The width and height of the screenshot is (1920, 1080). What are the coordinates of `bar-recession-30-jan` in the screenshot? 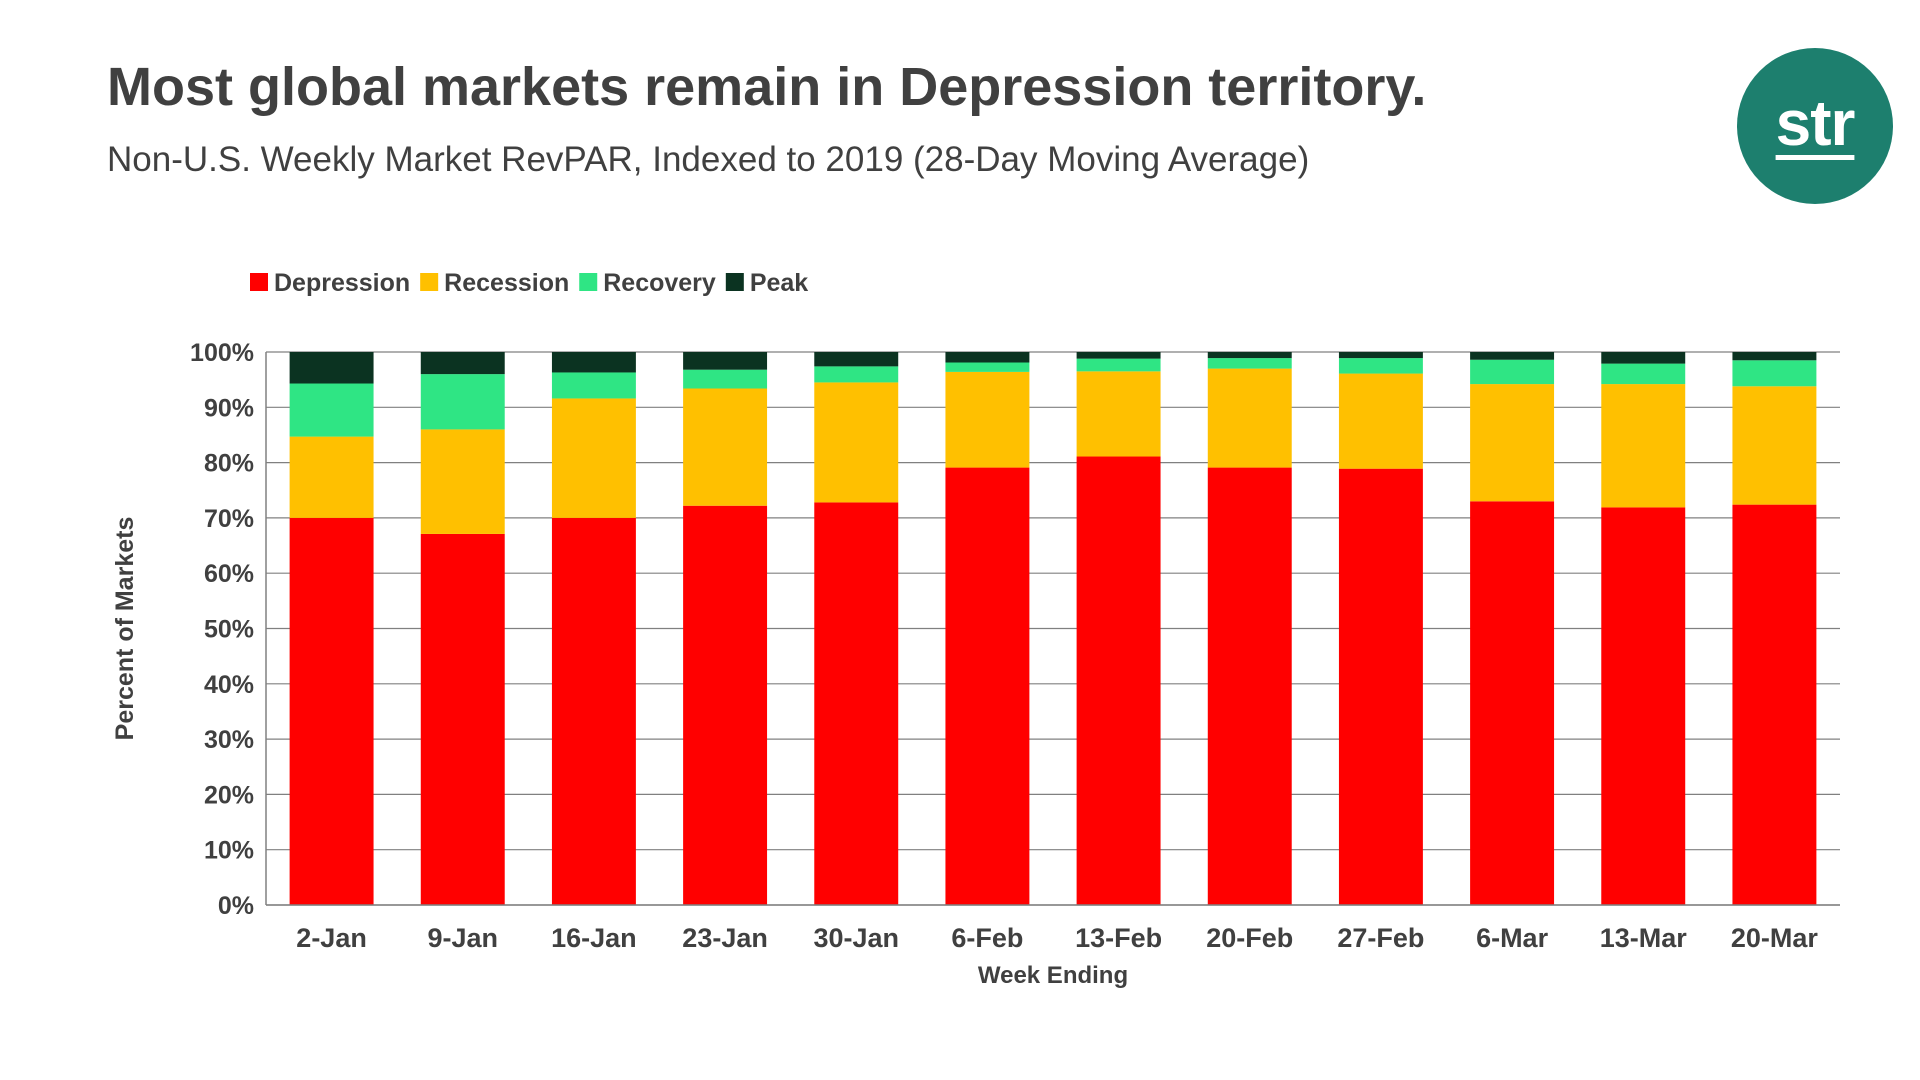 It's located at (856, 442).